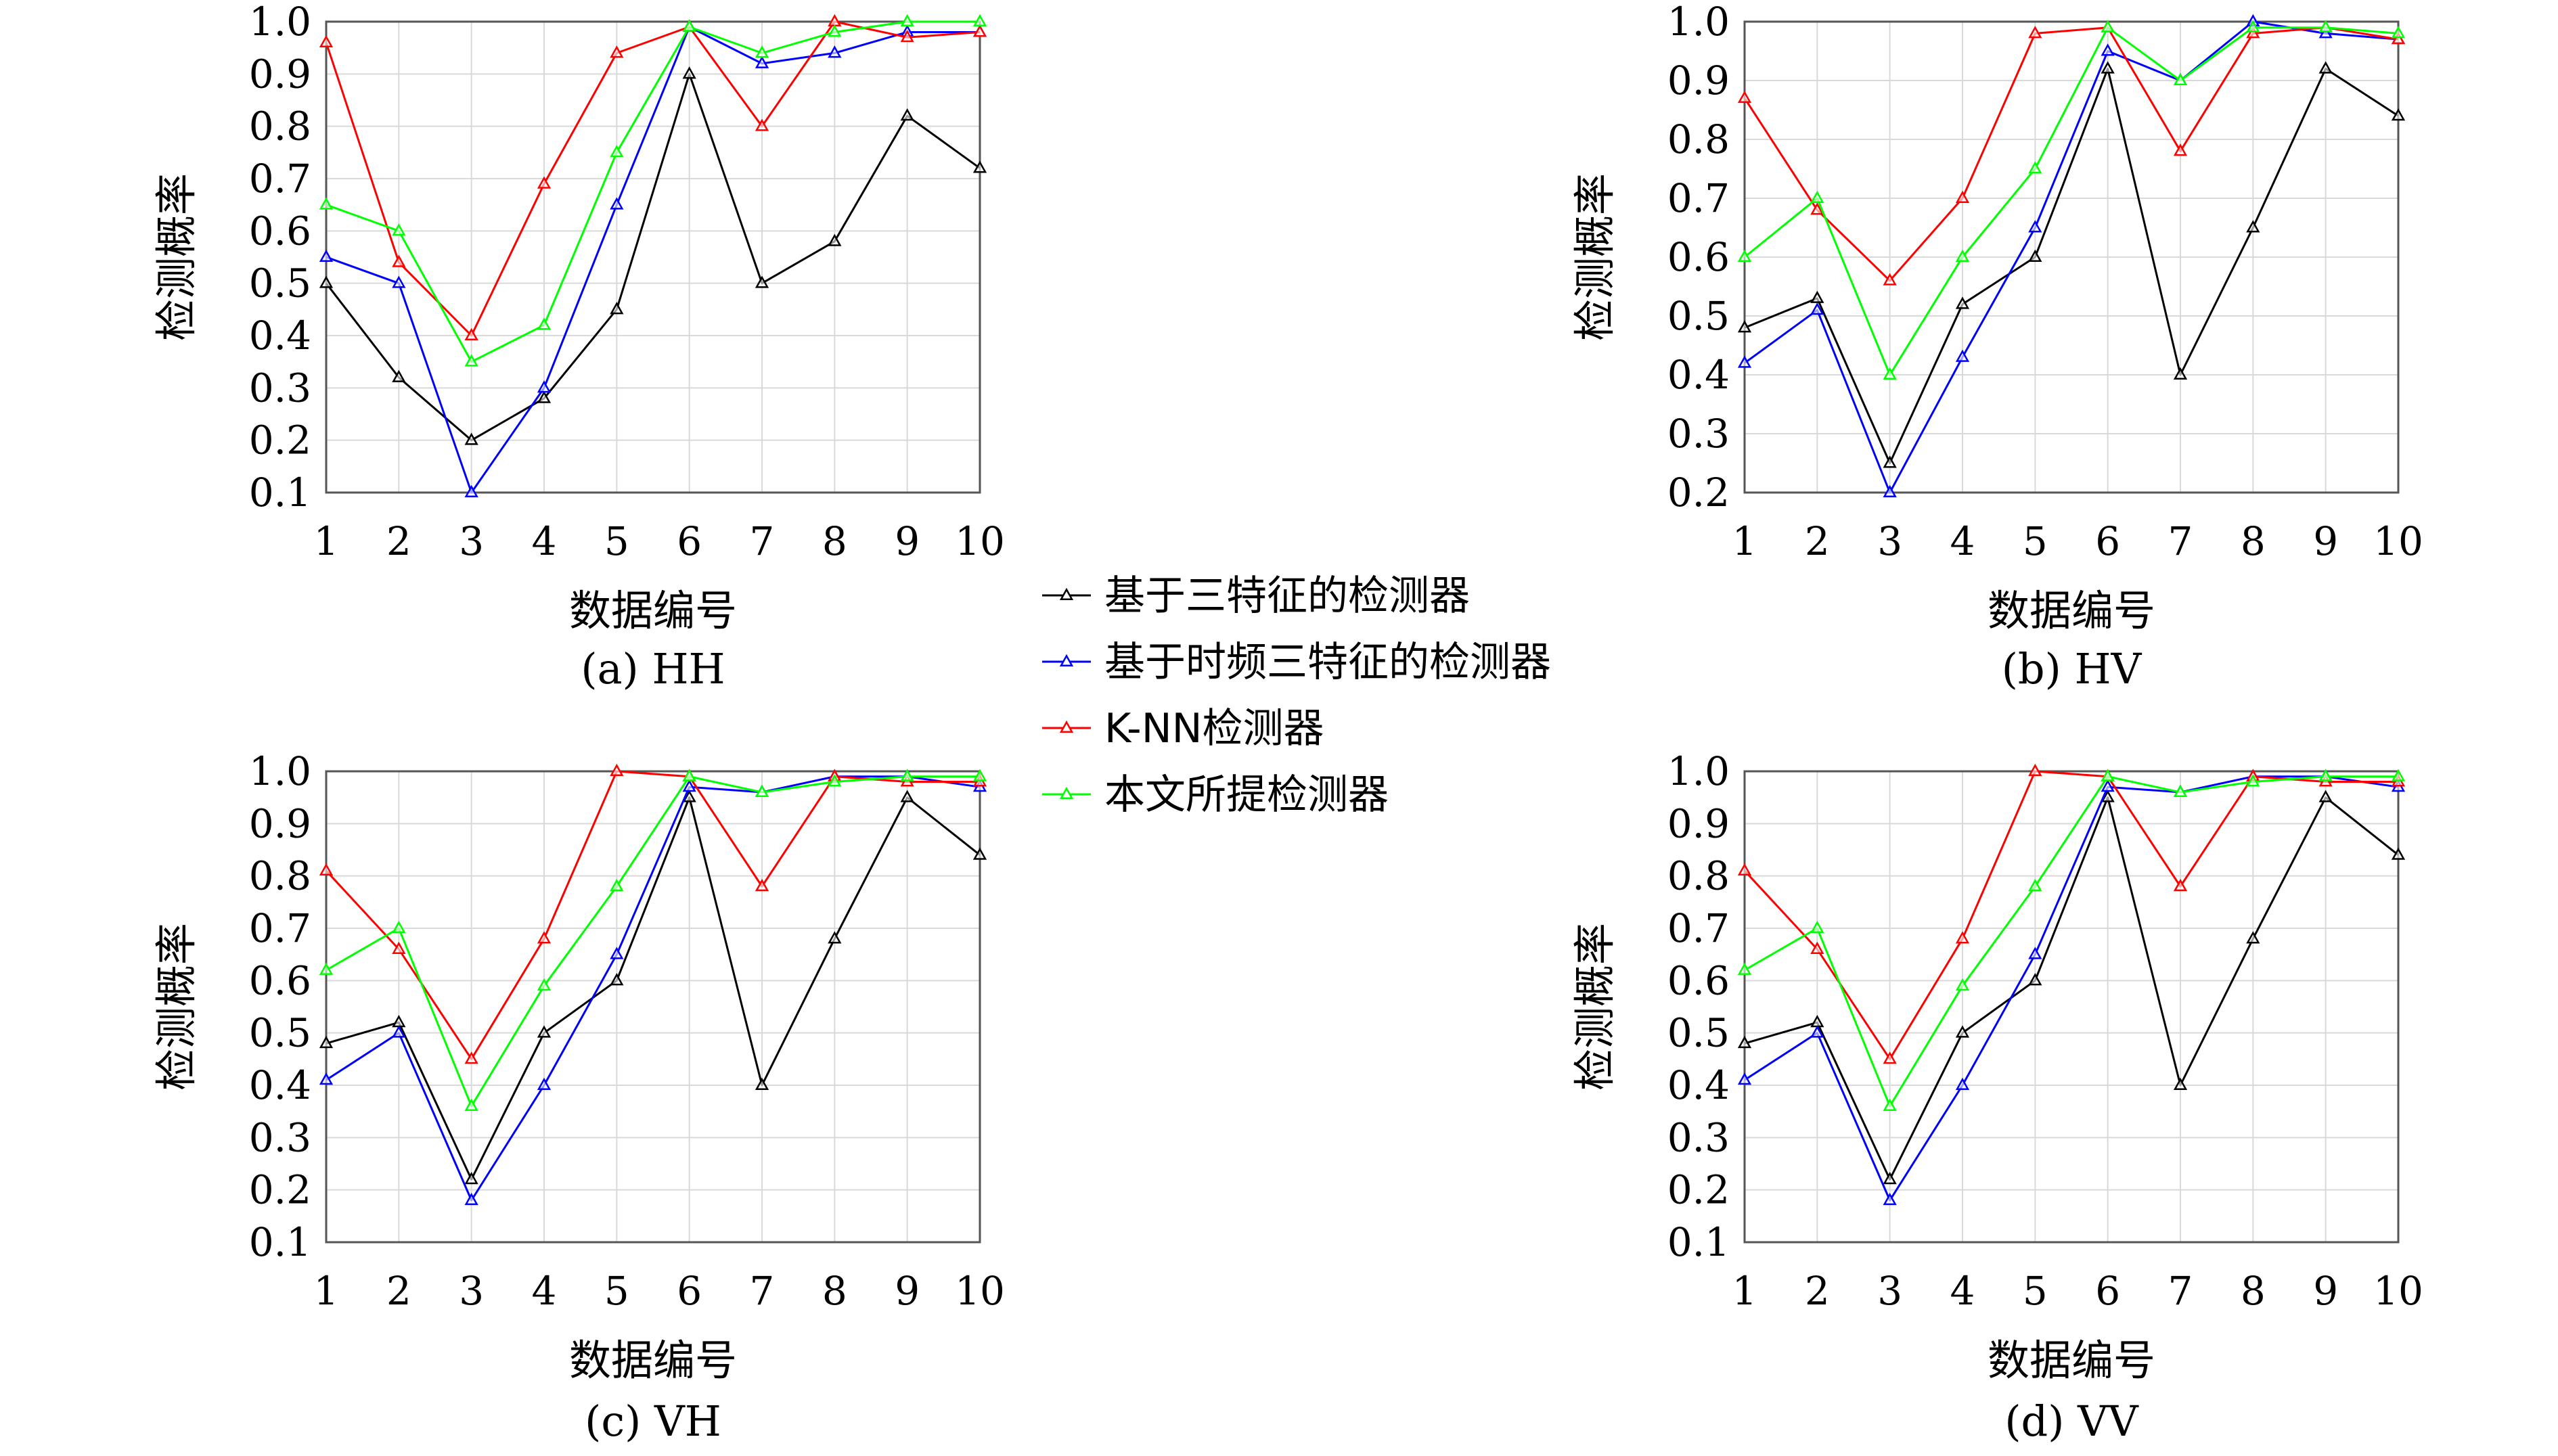  What do you see at coordinates (2107, 1291) in the screenshot?
I see `x-tick-label: 6` at bounding box center [2107, 1291].